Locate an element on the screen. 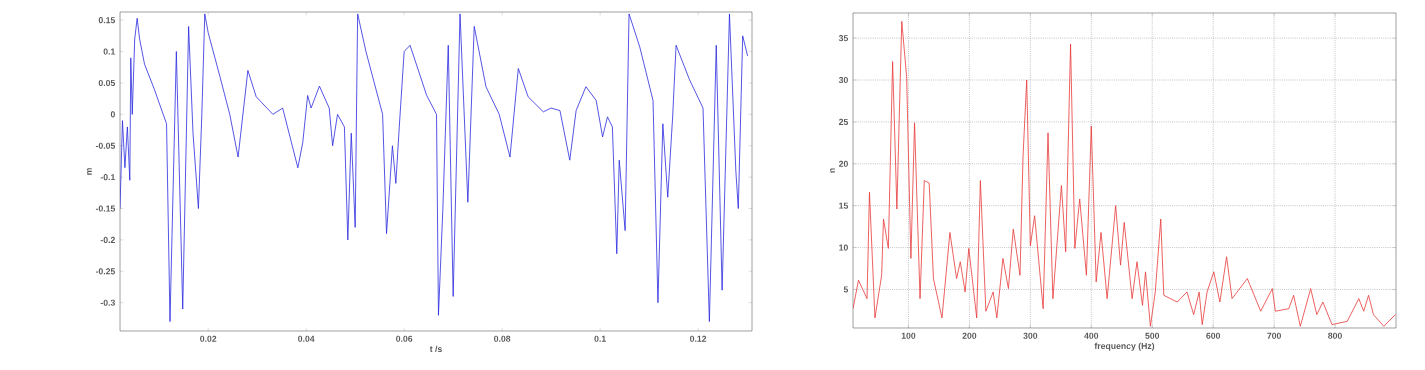 The image size is (1425, 370). y-tick-label: 0.05 is located at coordinates (107, 83).